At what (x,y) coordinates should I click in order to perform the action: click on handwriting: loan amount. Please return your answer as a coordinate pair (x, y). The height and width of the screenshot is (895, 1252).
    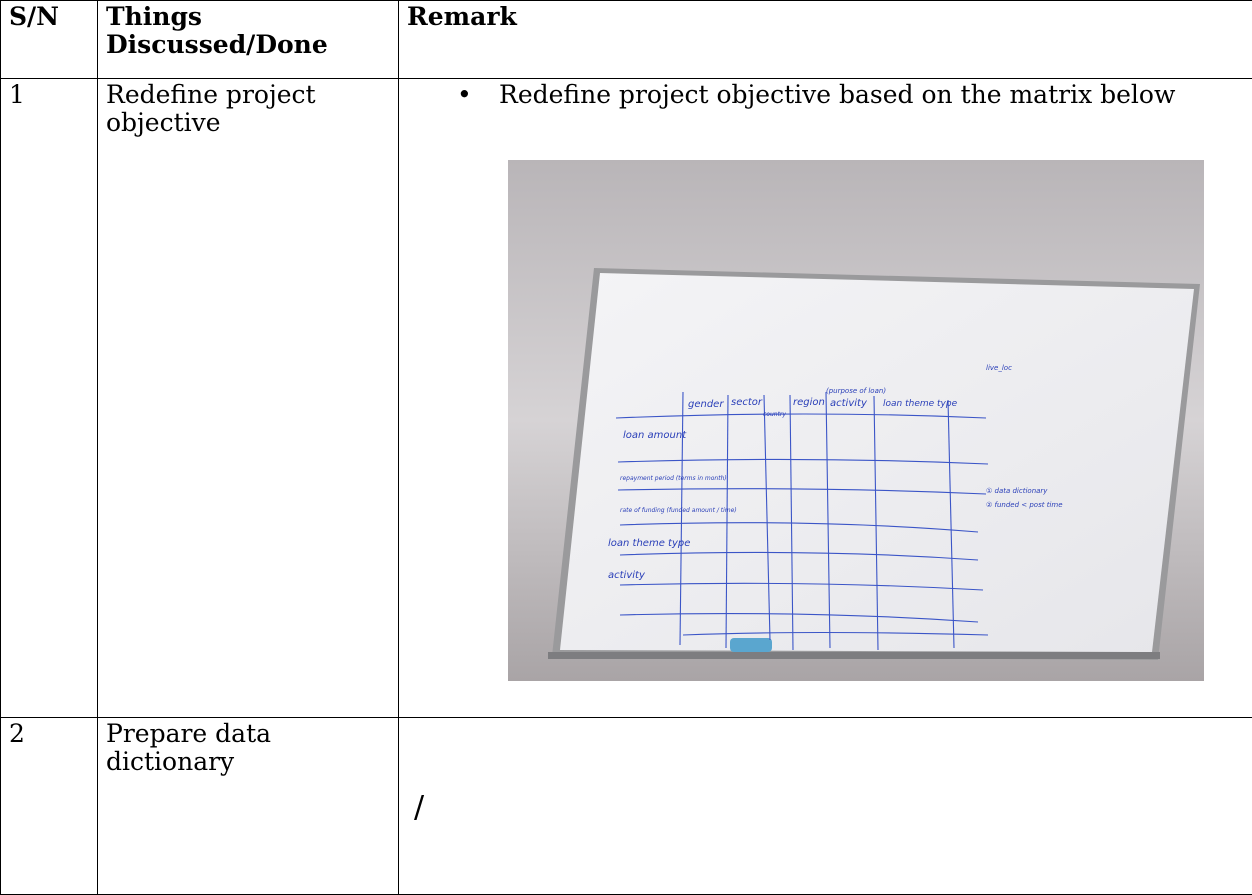
    Looking at the image, I should click on (655, 435).